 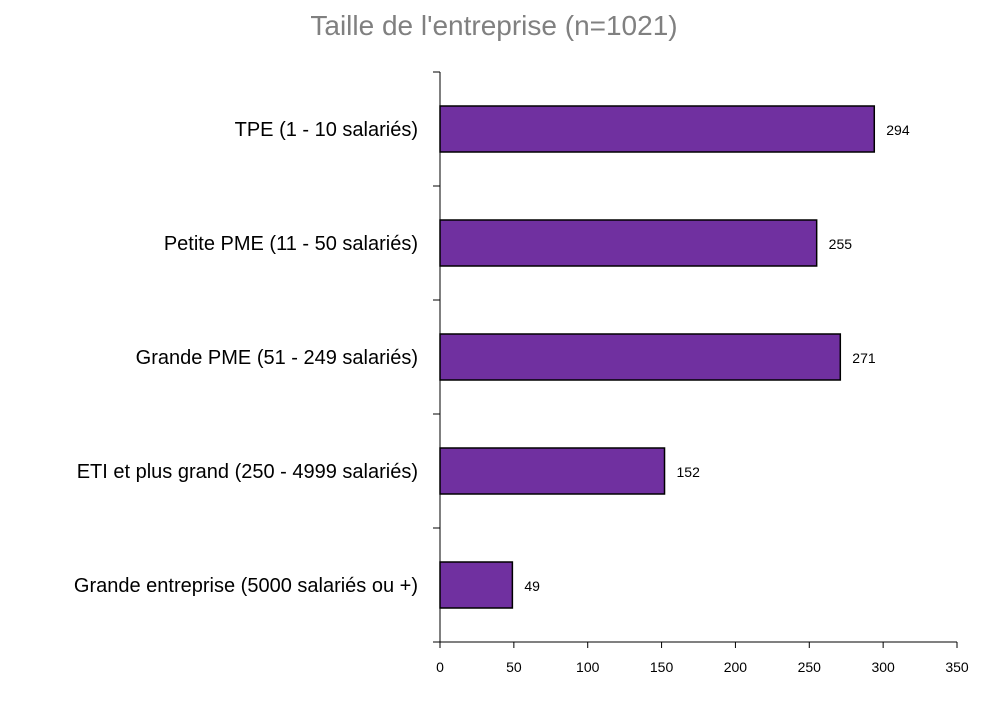 I want to click on data-label: 152, so click(x=689, y=472).